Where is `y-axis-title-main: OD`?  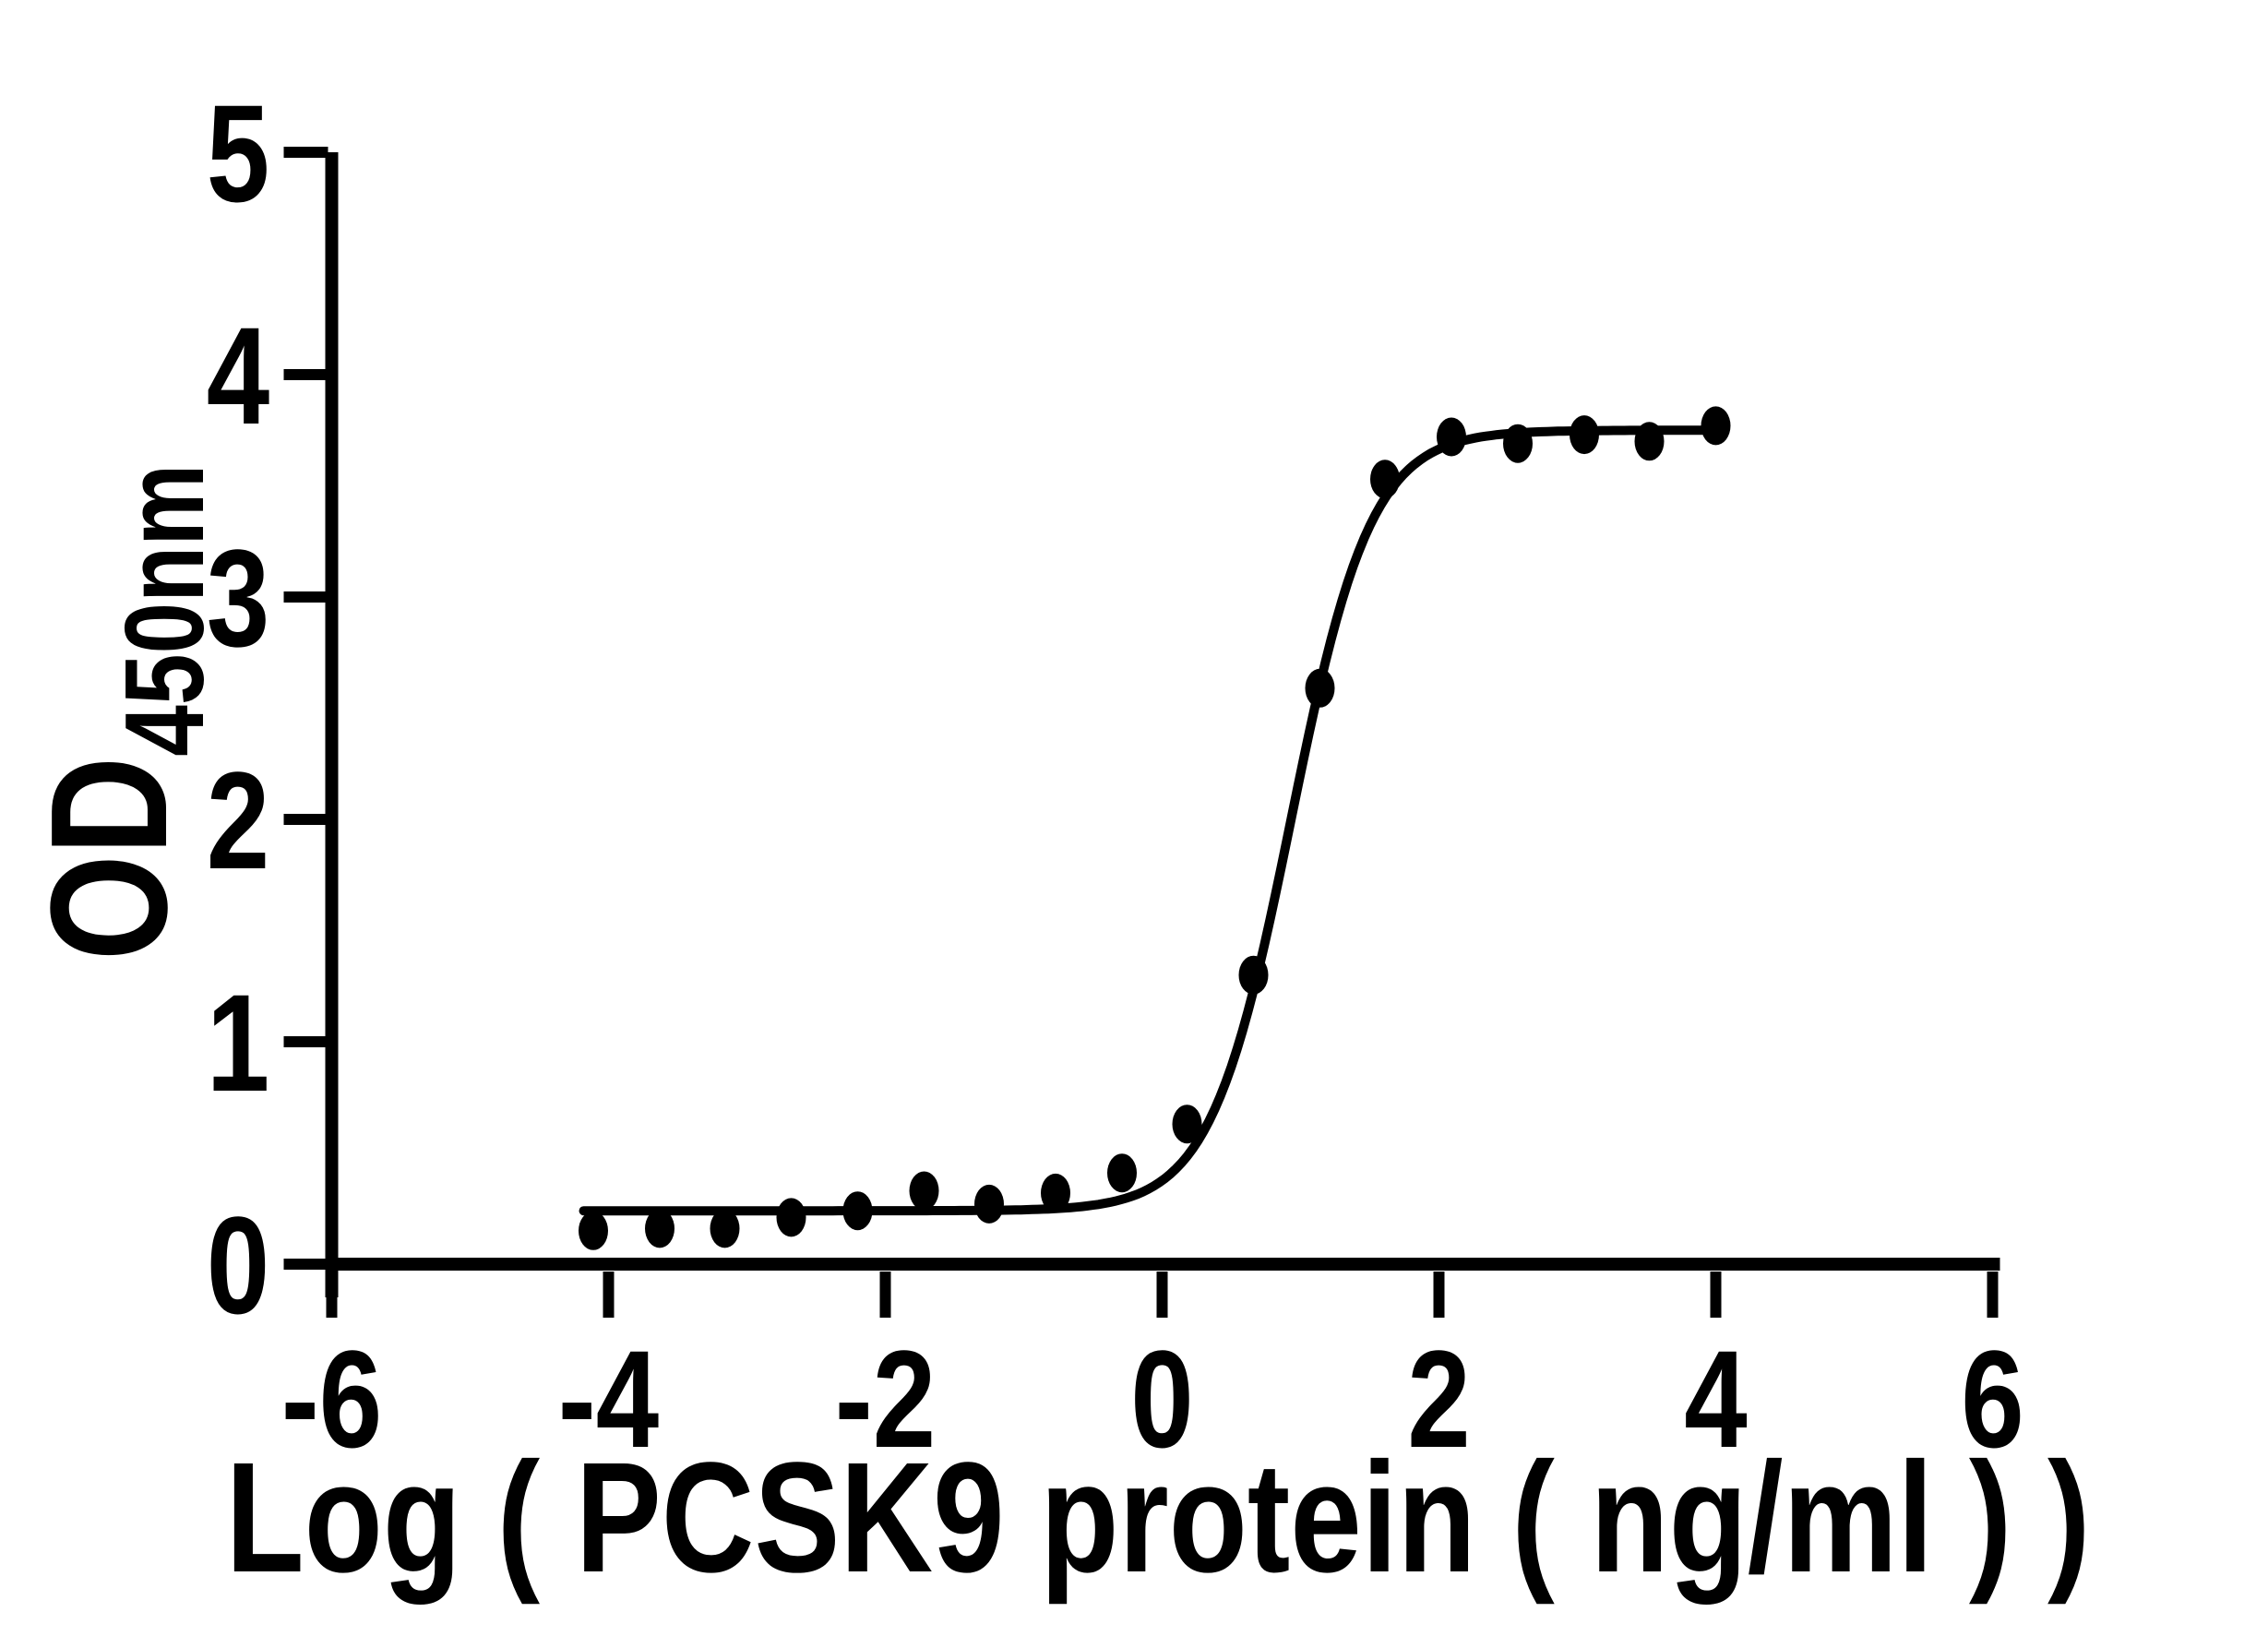
y-axis-title-main: OD is located at coordinates (108, 859).